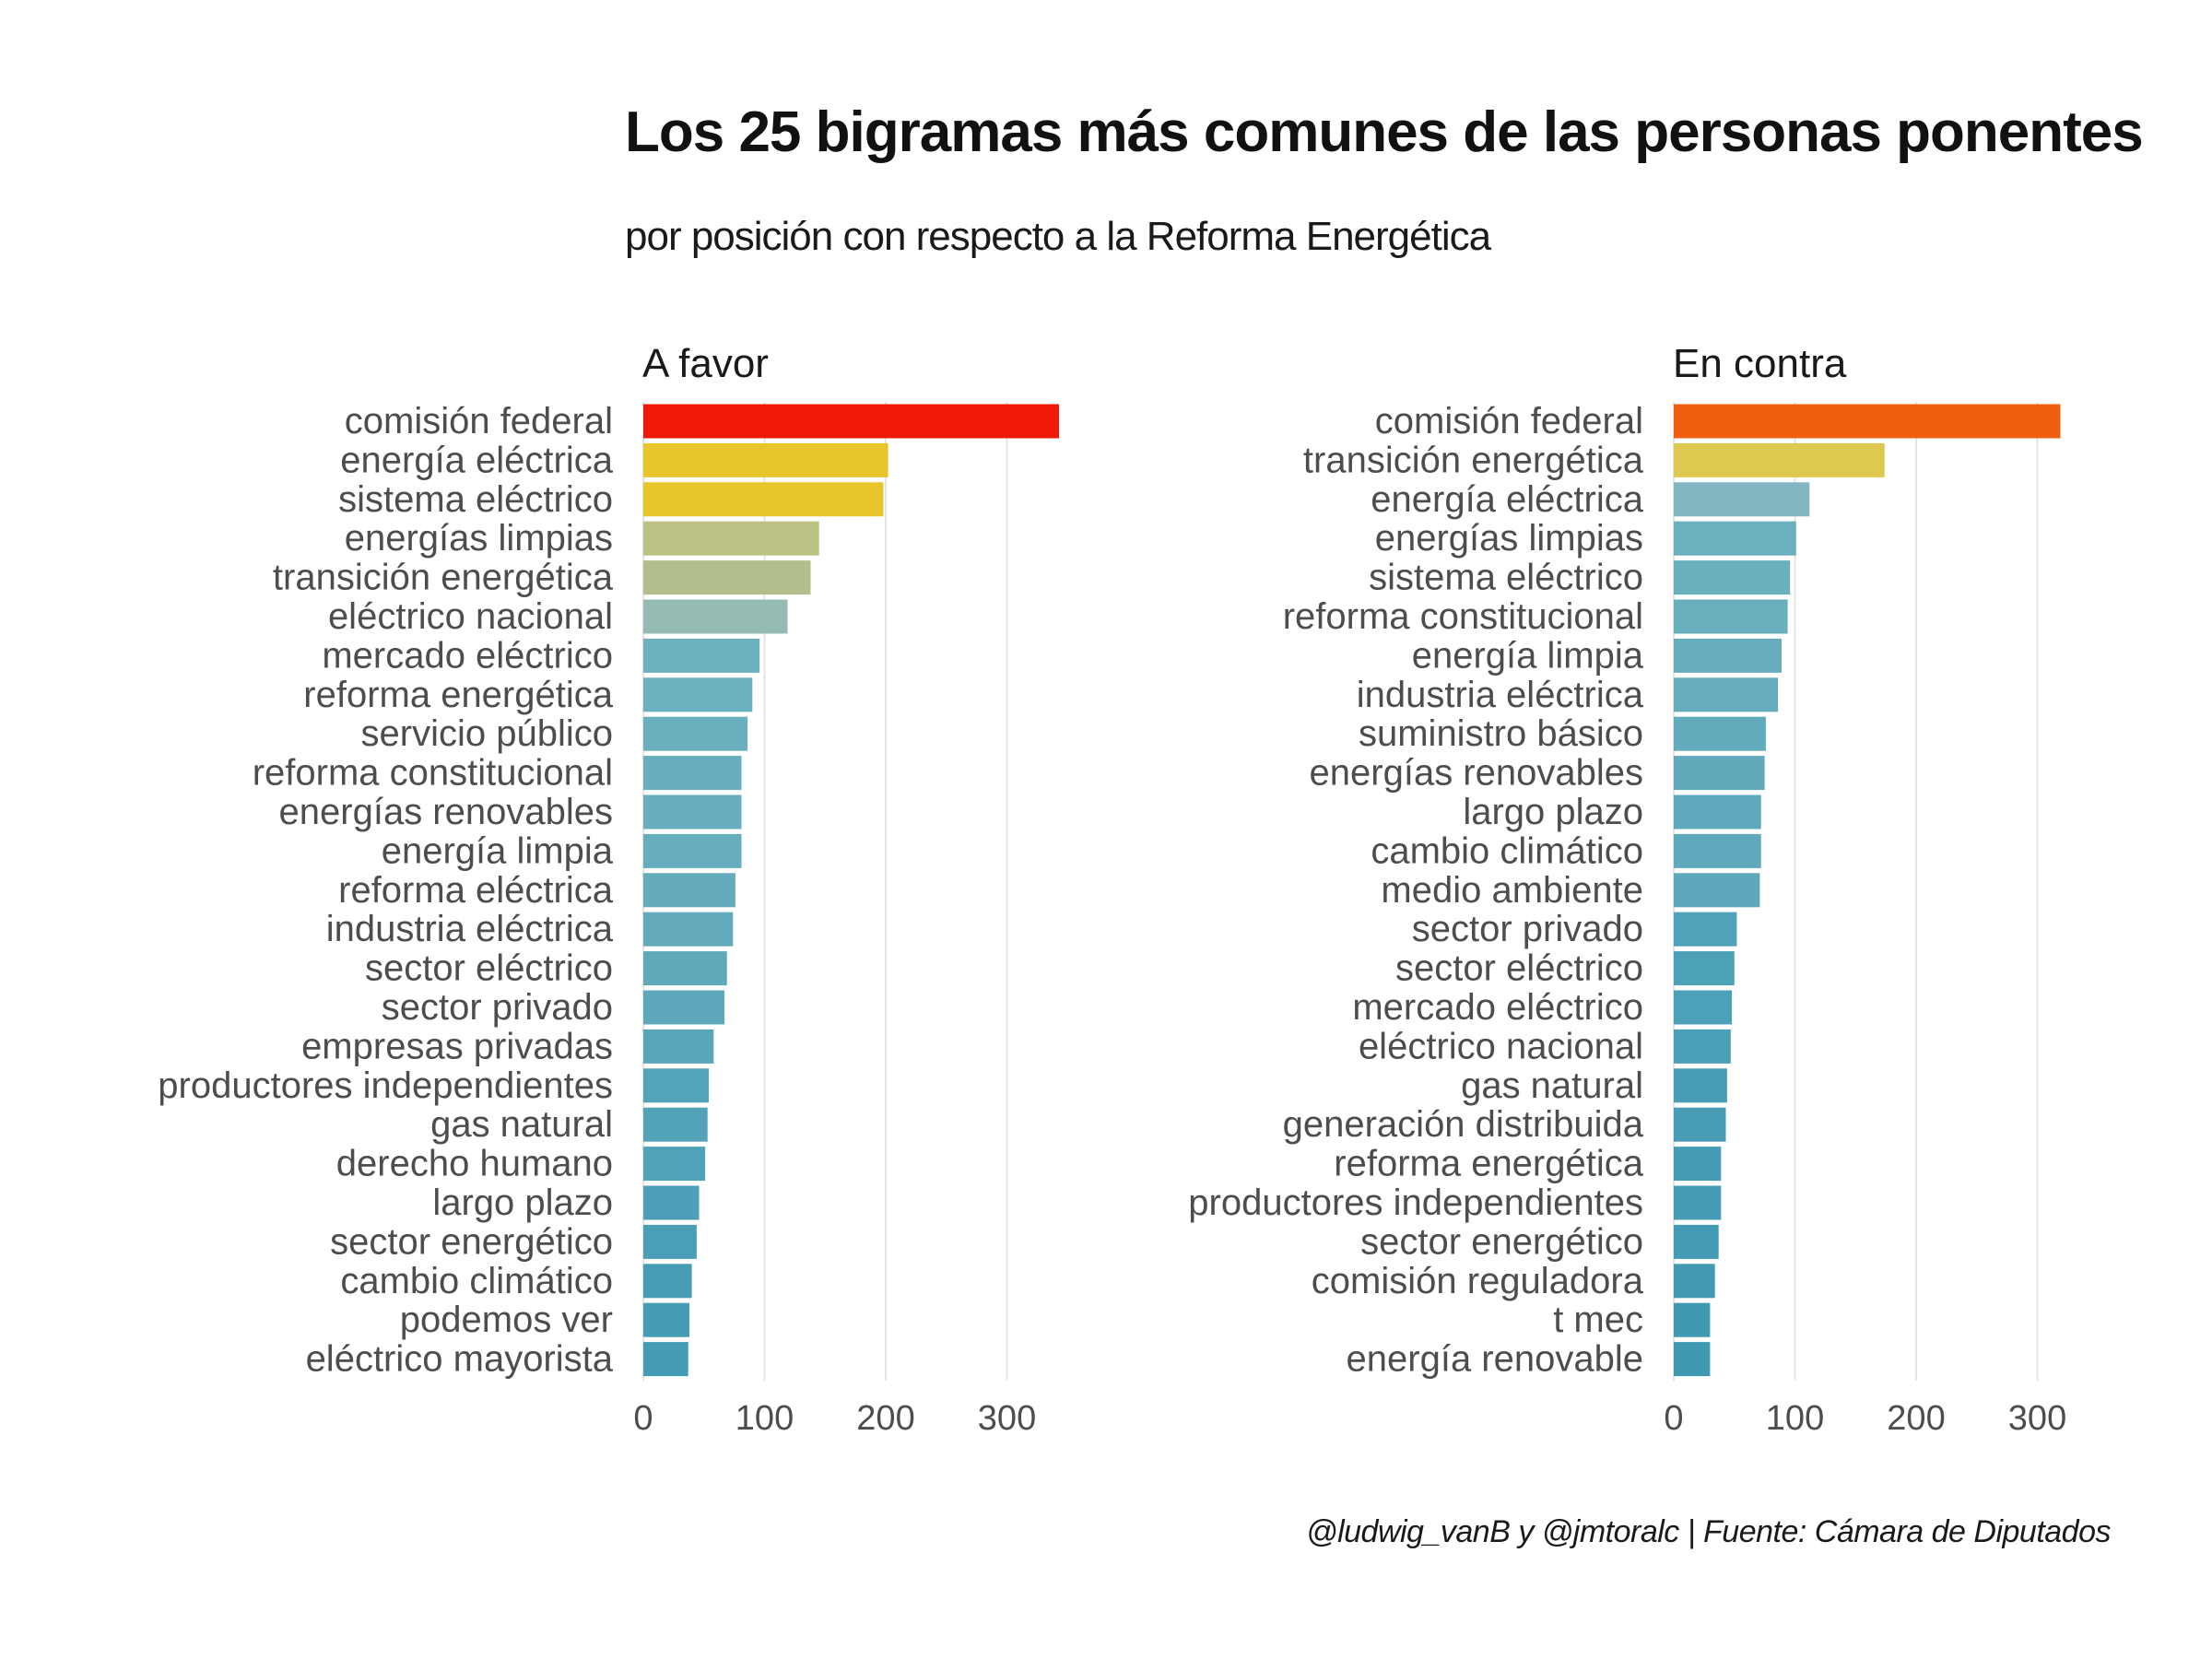  I want to click on category-label: energía limpia, so click(1528, 655).